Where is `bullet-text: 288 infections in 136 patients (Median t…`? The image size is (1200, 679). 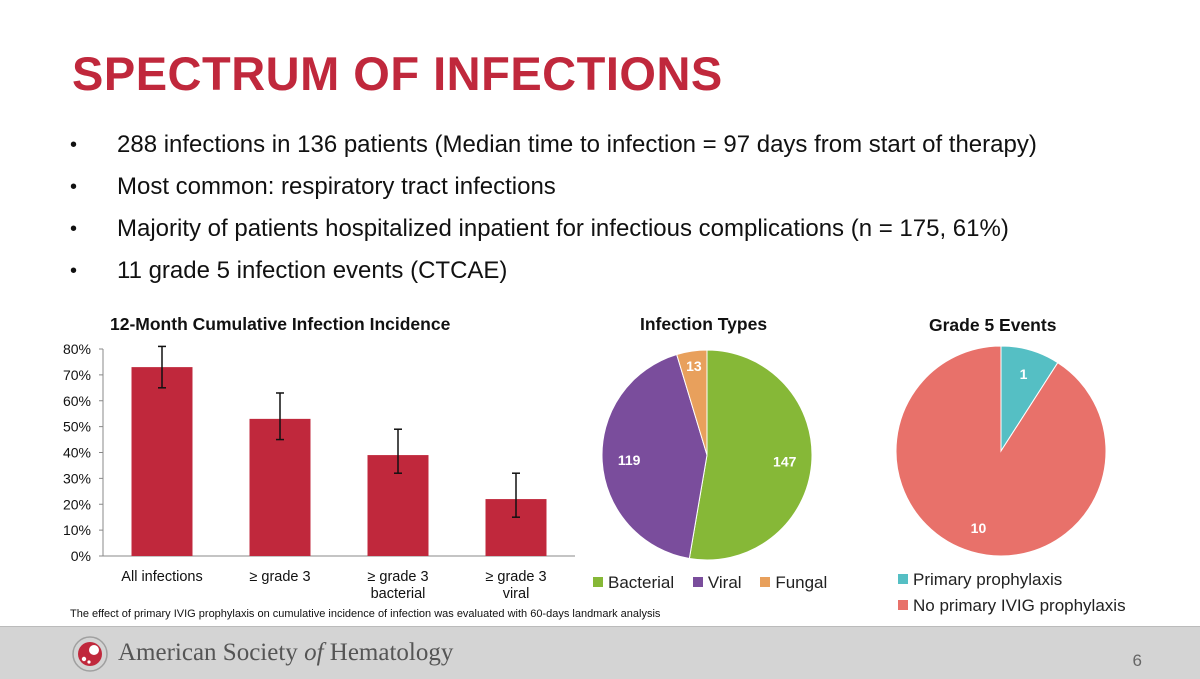
bullet-text: 288 infections in 136 patients (Median t… is located at coordinates (577, 144).